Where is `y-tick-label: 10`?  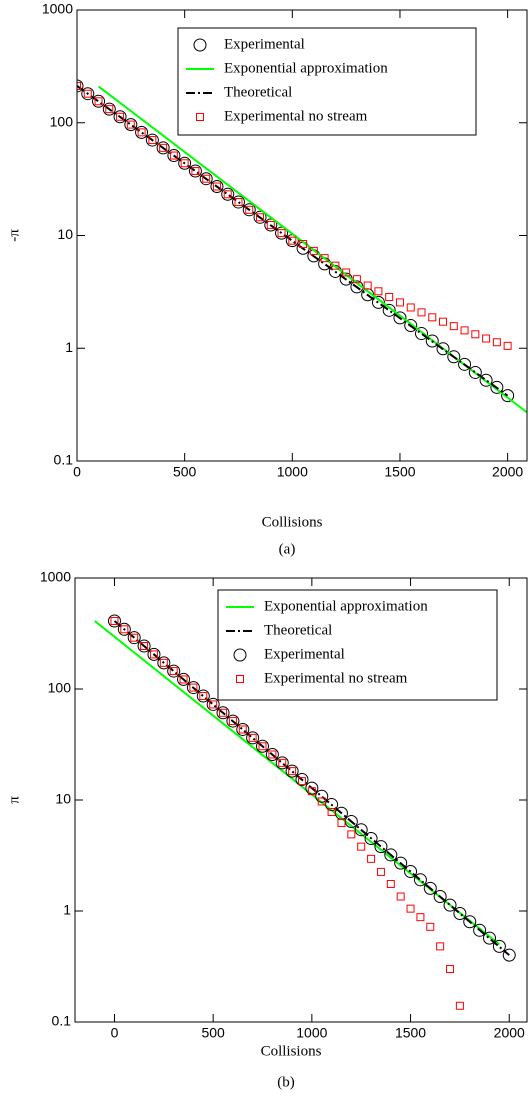 y-tick-label: 10 is located at coordinates (65, 234).